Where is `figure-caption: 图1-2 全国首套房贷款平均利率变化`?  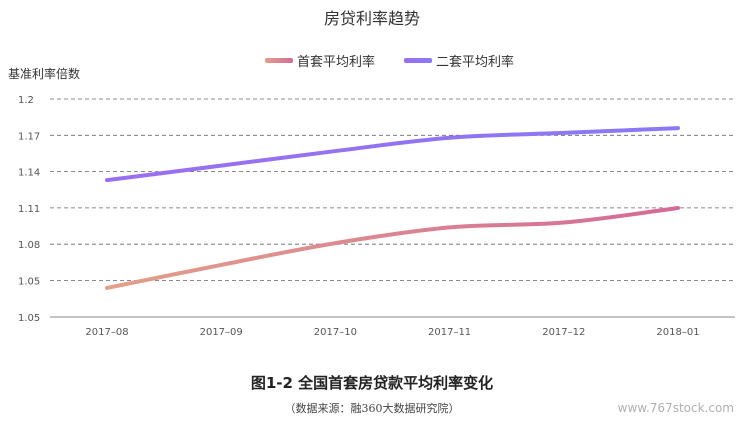
figure-caption: 图1-2 全国首套房贷款平均利率变化 is located at coordinates (372, 383).